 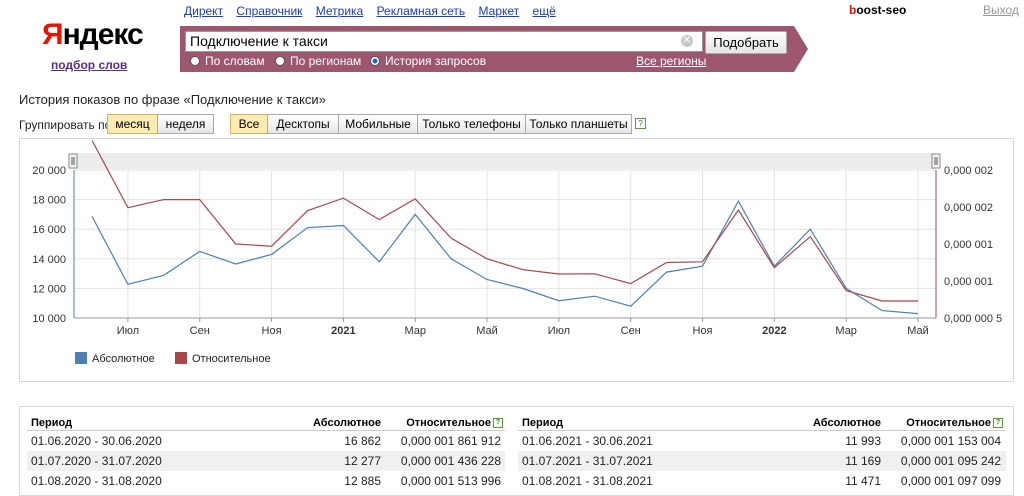 I want to click on nav-more: ещё, so click(x=544, y=11).